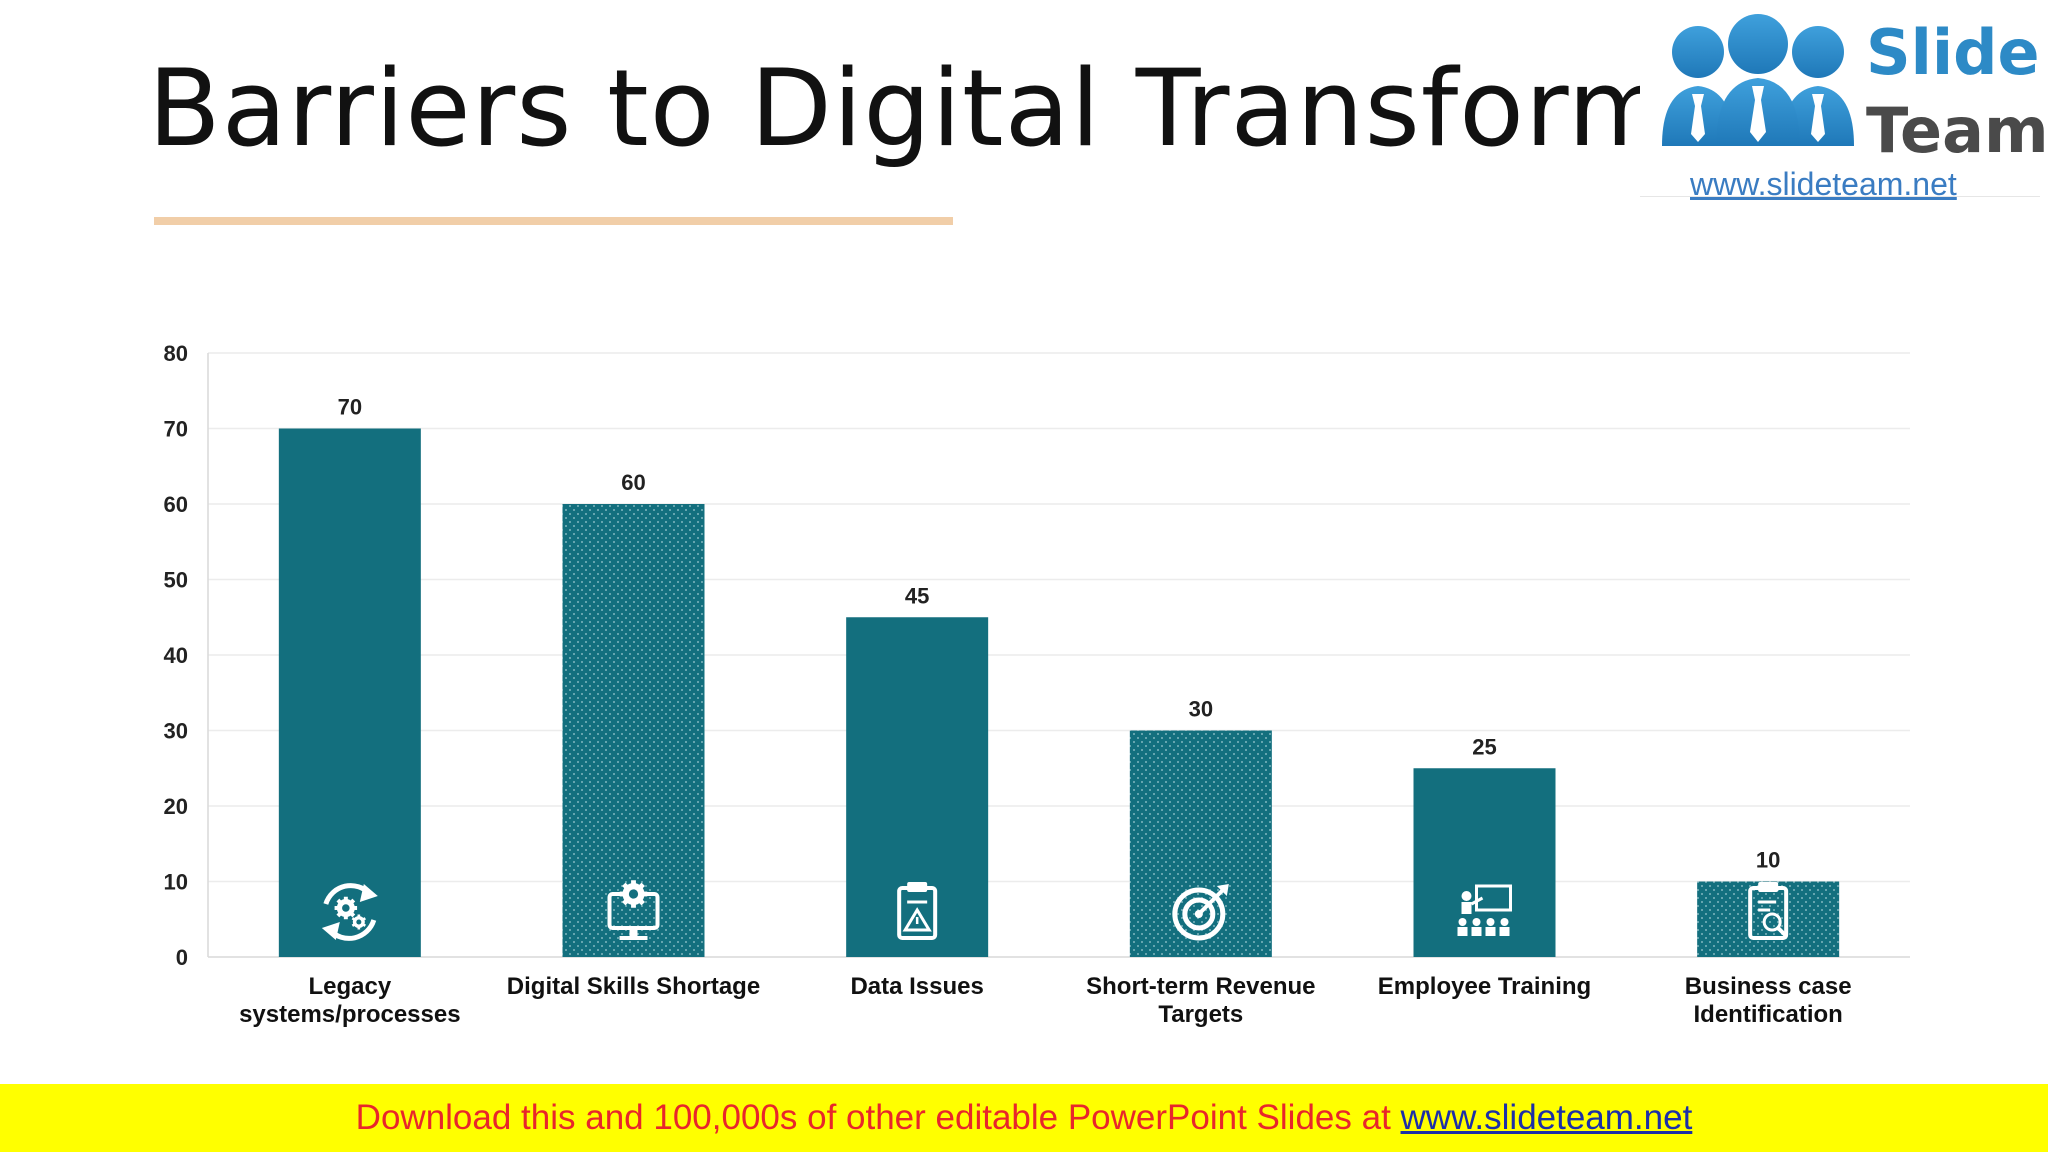 The width and height of the screenshot is (2048, 1152). I want to click on category-label: Short-term Revenue Targets, so click(1200, 1000).